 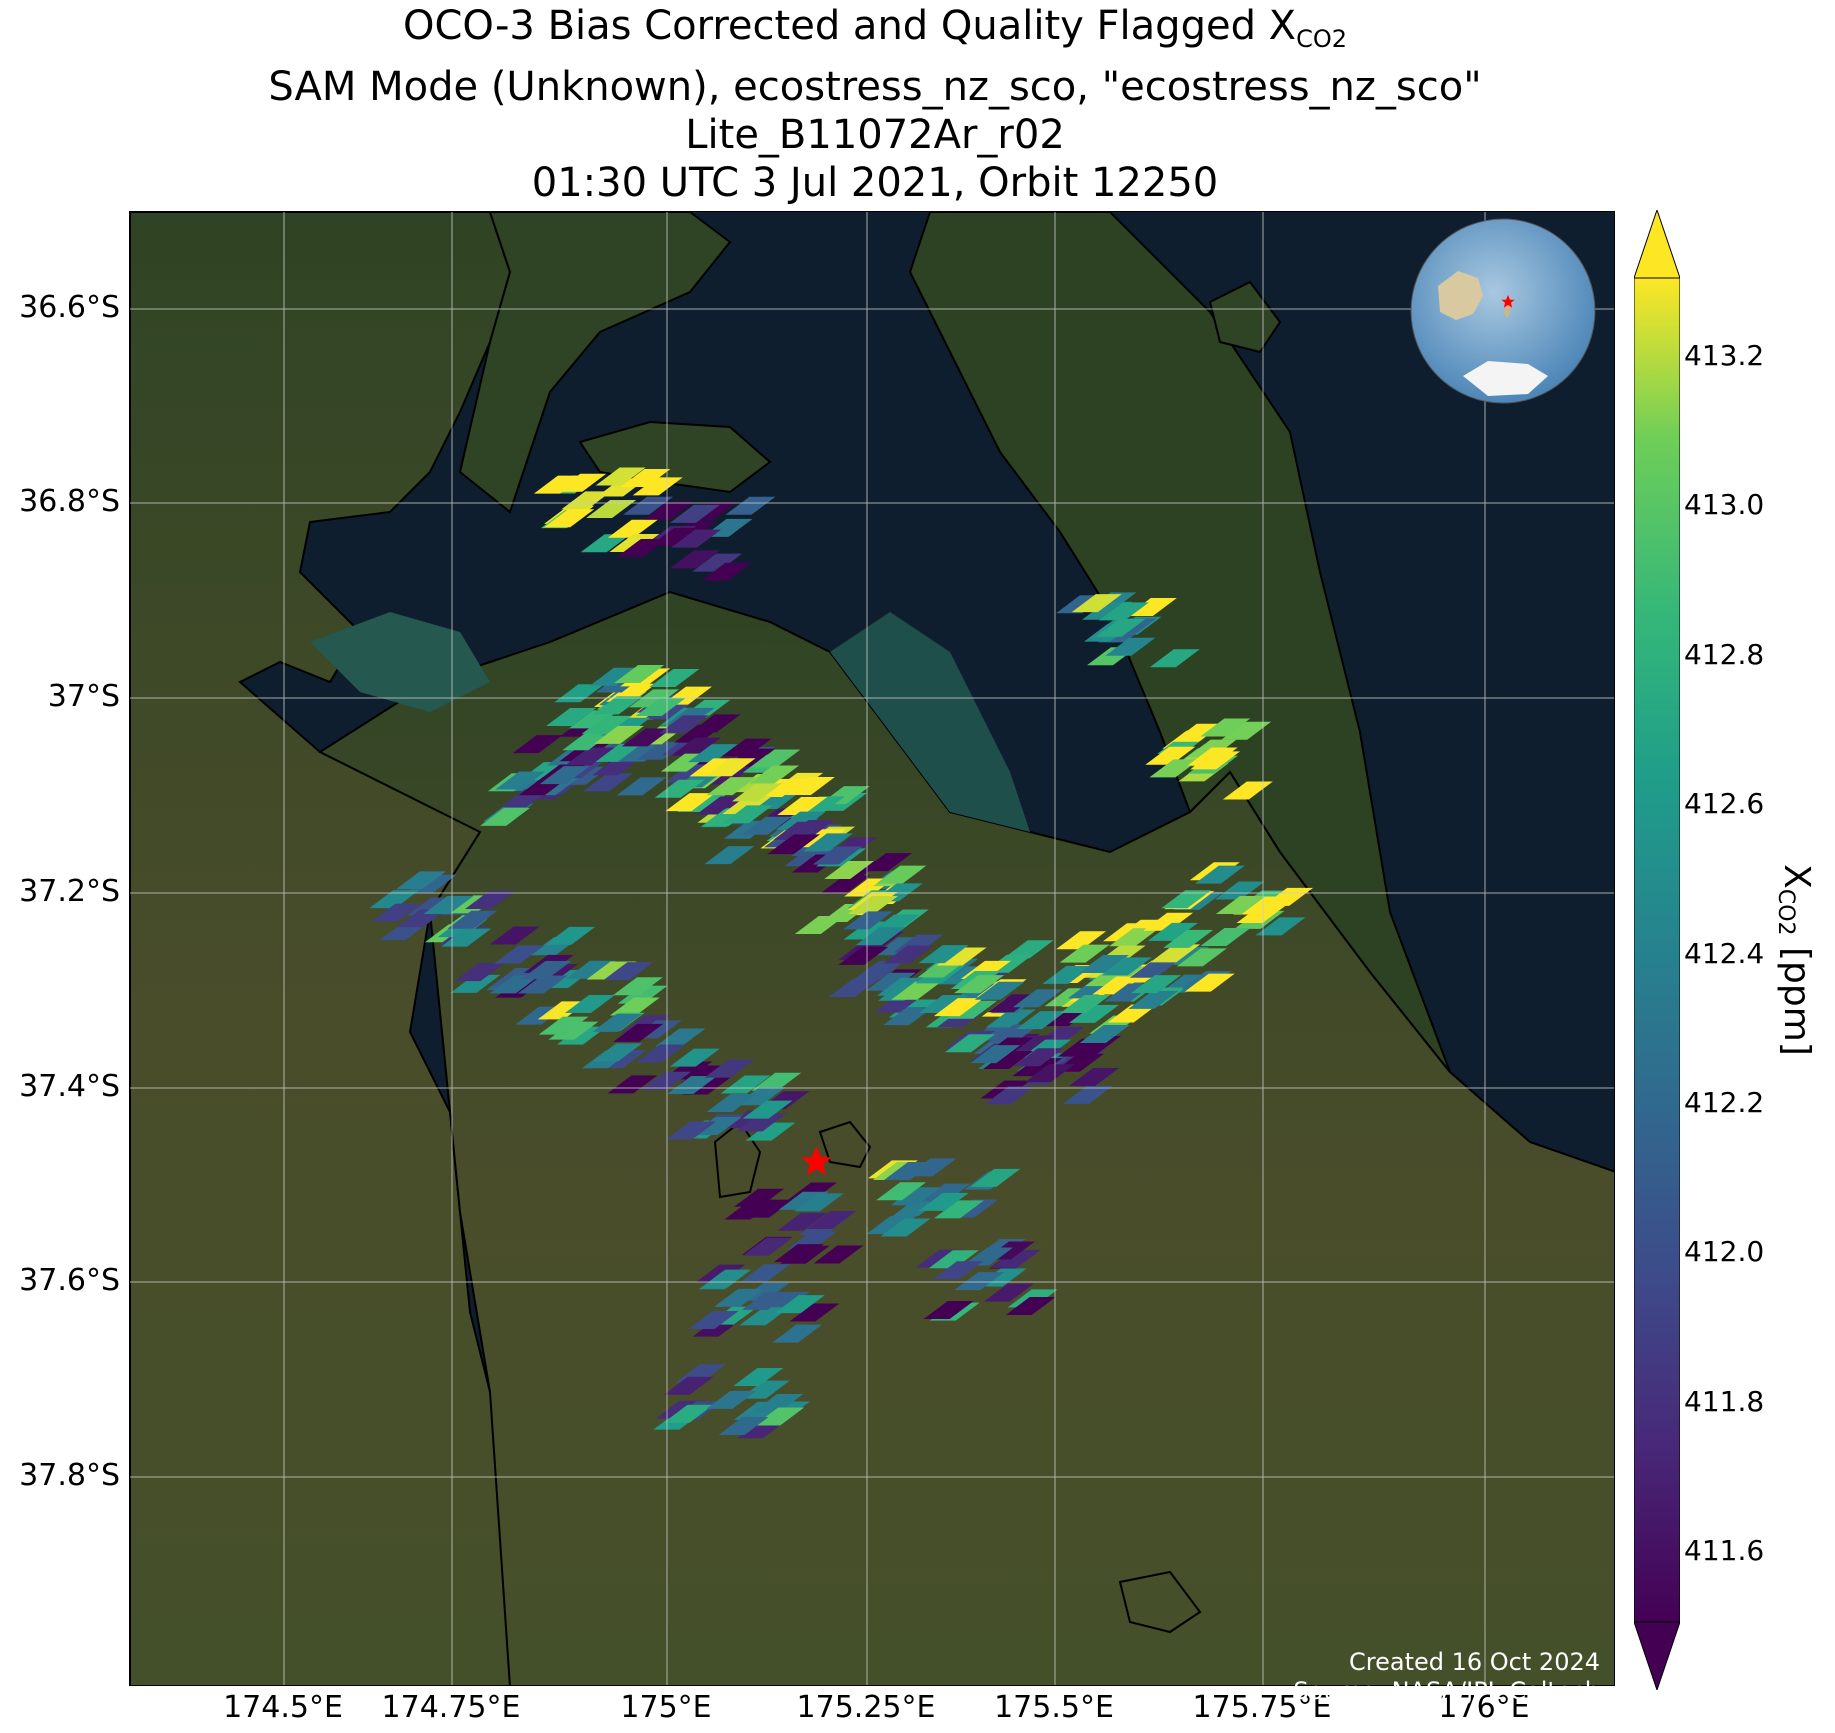 I want to click on lon-tick-label: 175.5°E, so click(x=1054, y=1707).